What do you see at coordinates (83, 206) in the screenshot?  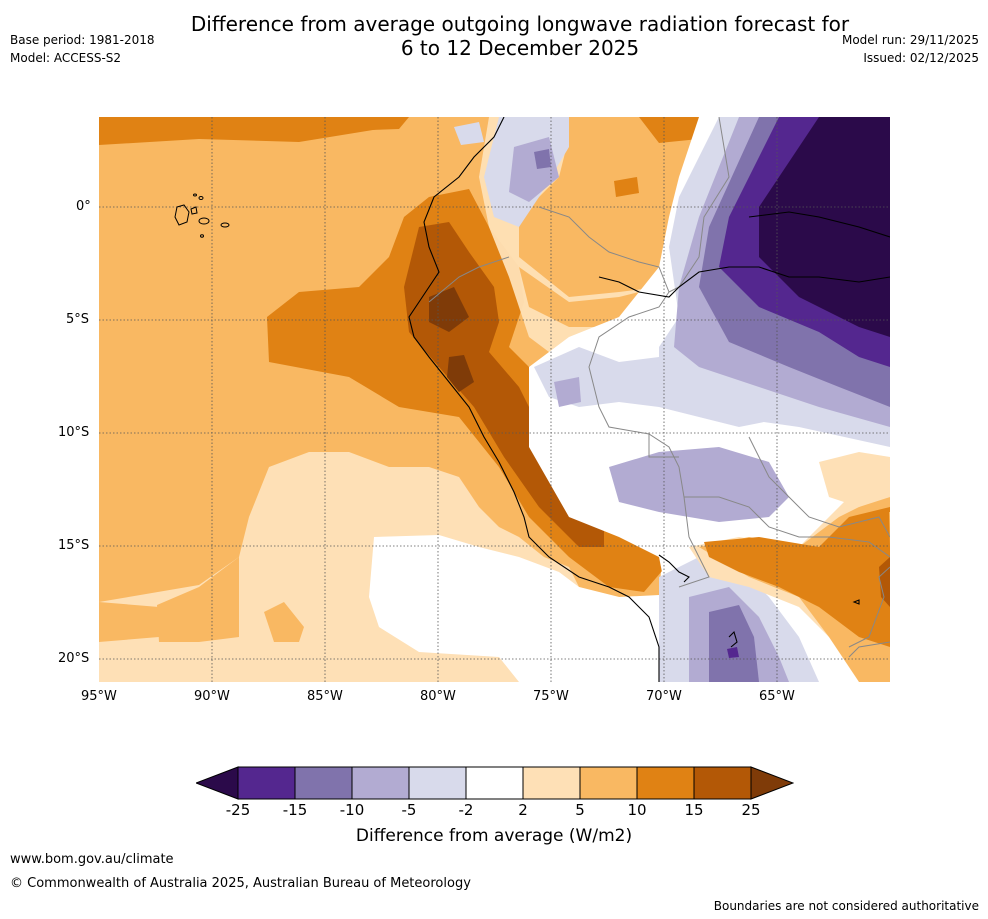 I see `lat-tick-0: 0°` at bounding box center [83, 206].